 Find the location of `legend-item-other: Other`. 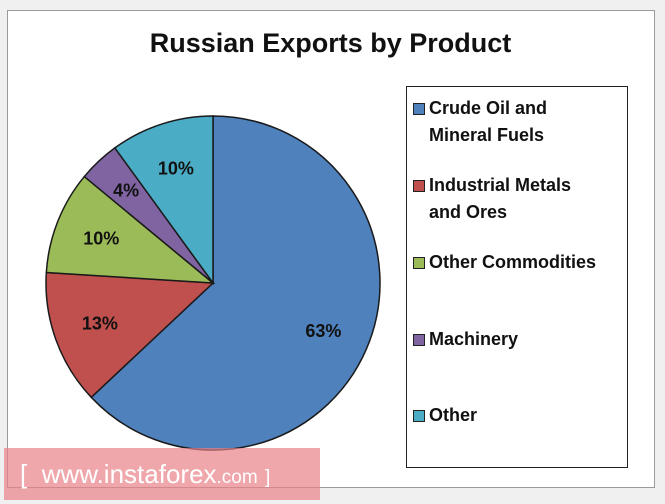

legend-item-other: Other is located at coordinates (445, 415).